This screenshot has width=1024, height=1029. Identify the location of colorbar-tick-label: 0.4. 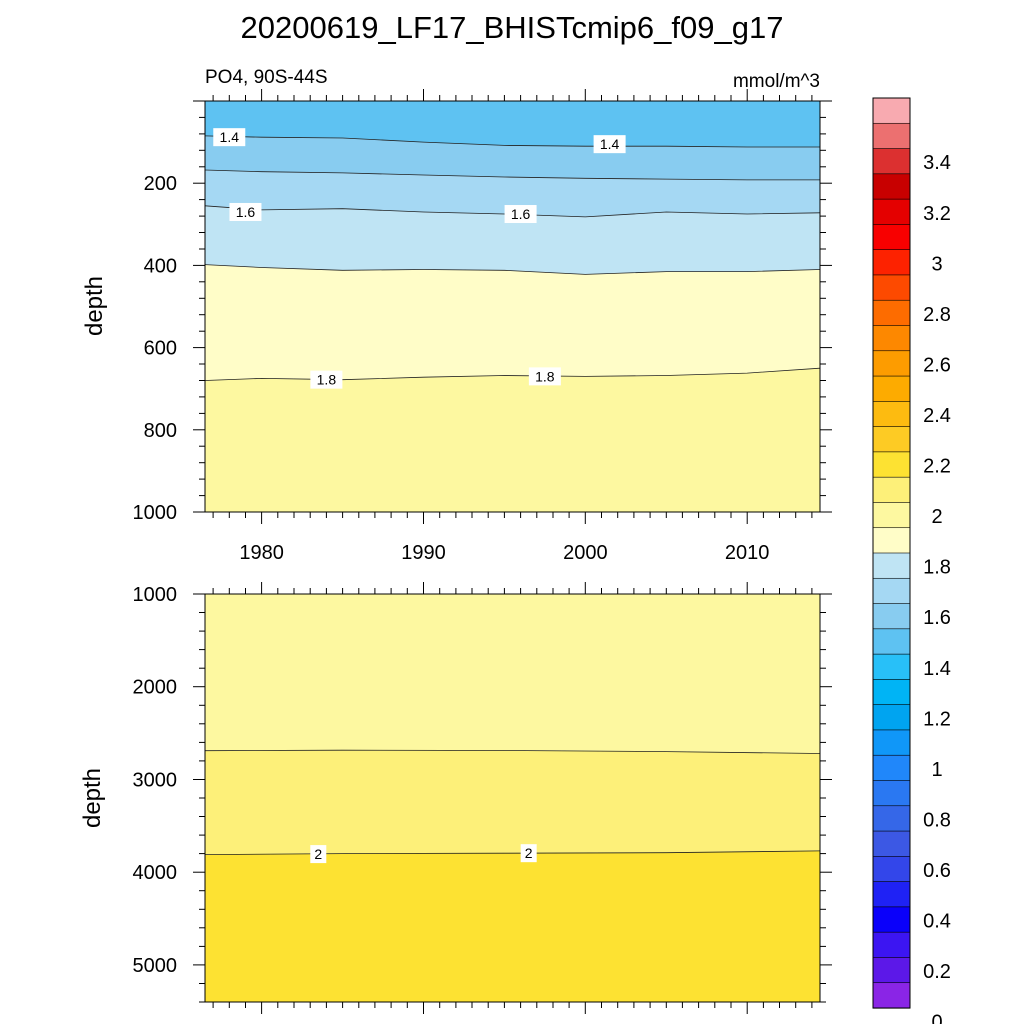
(937, 922).